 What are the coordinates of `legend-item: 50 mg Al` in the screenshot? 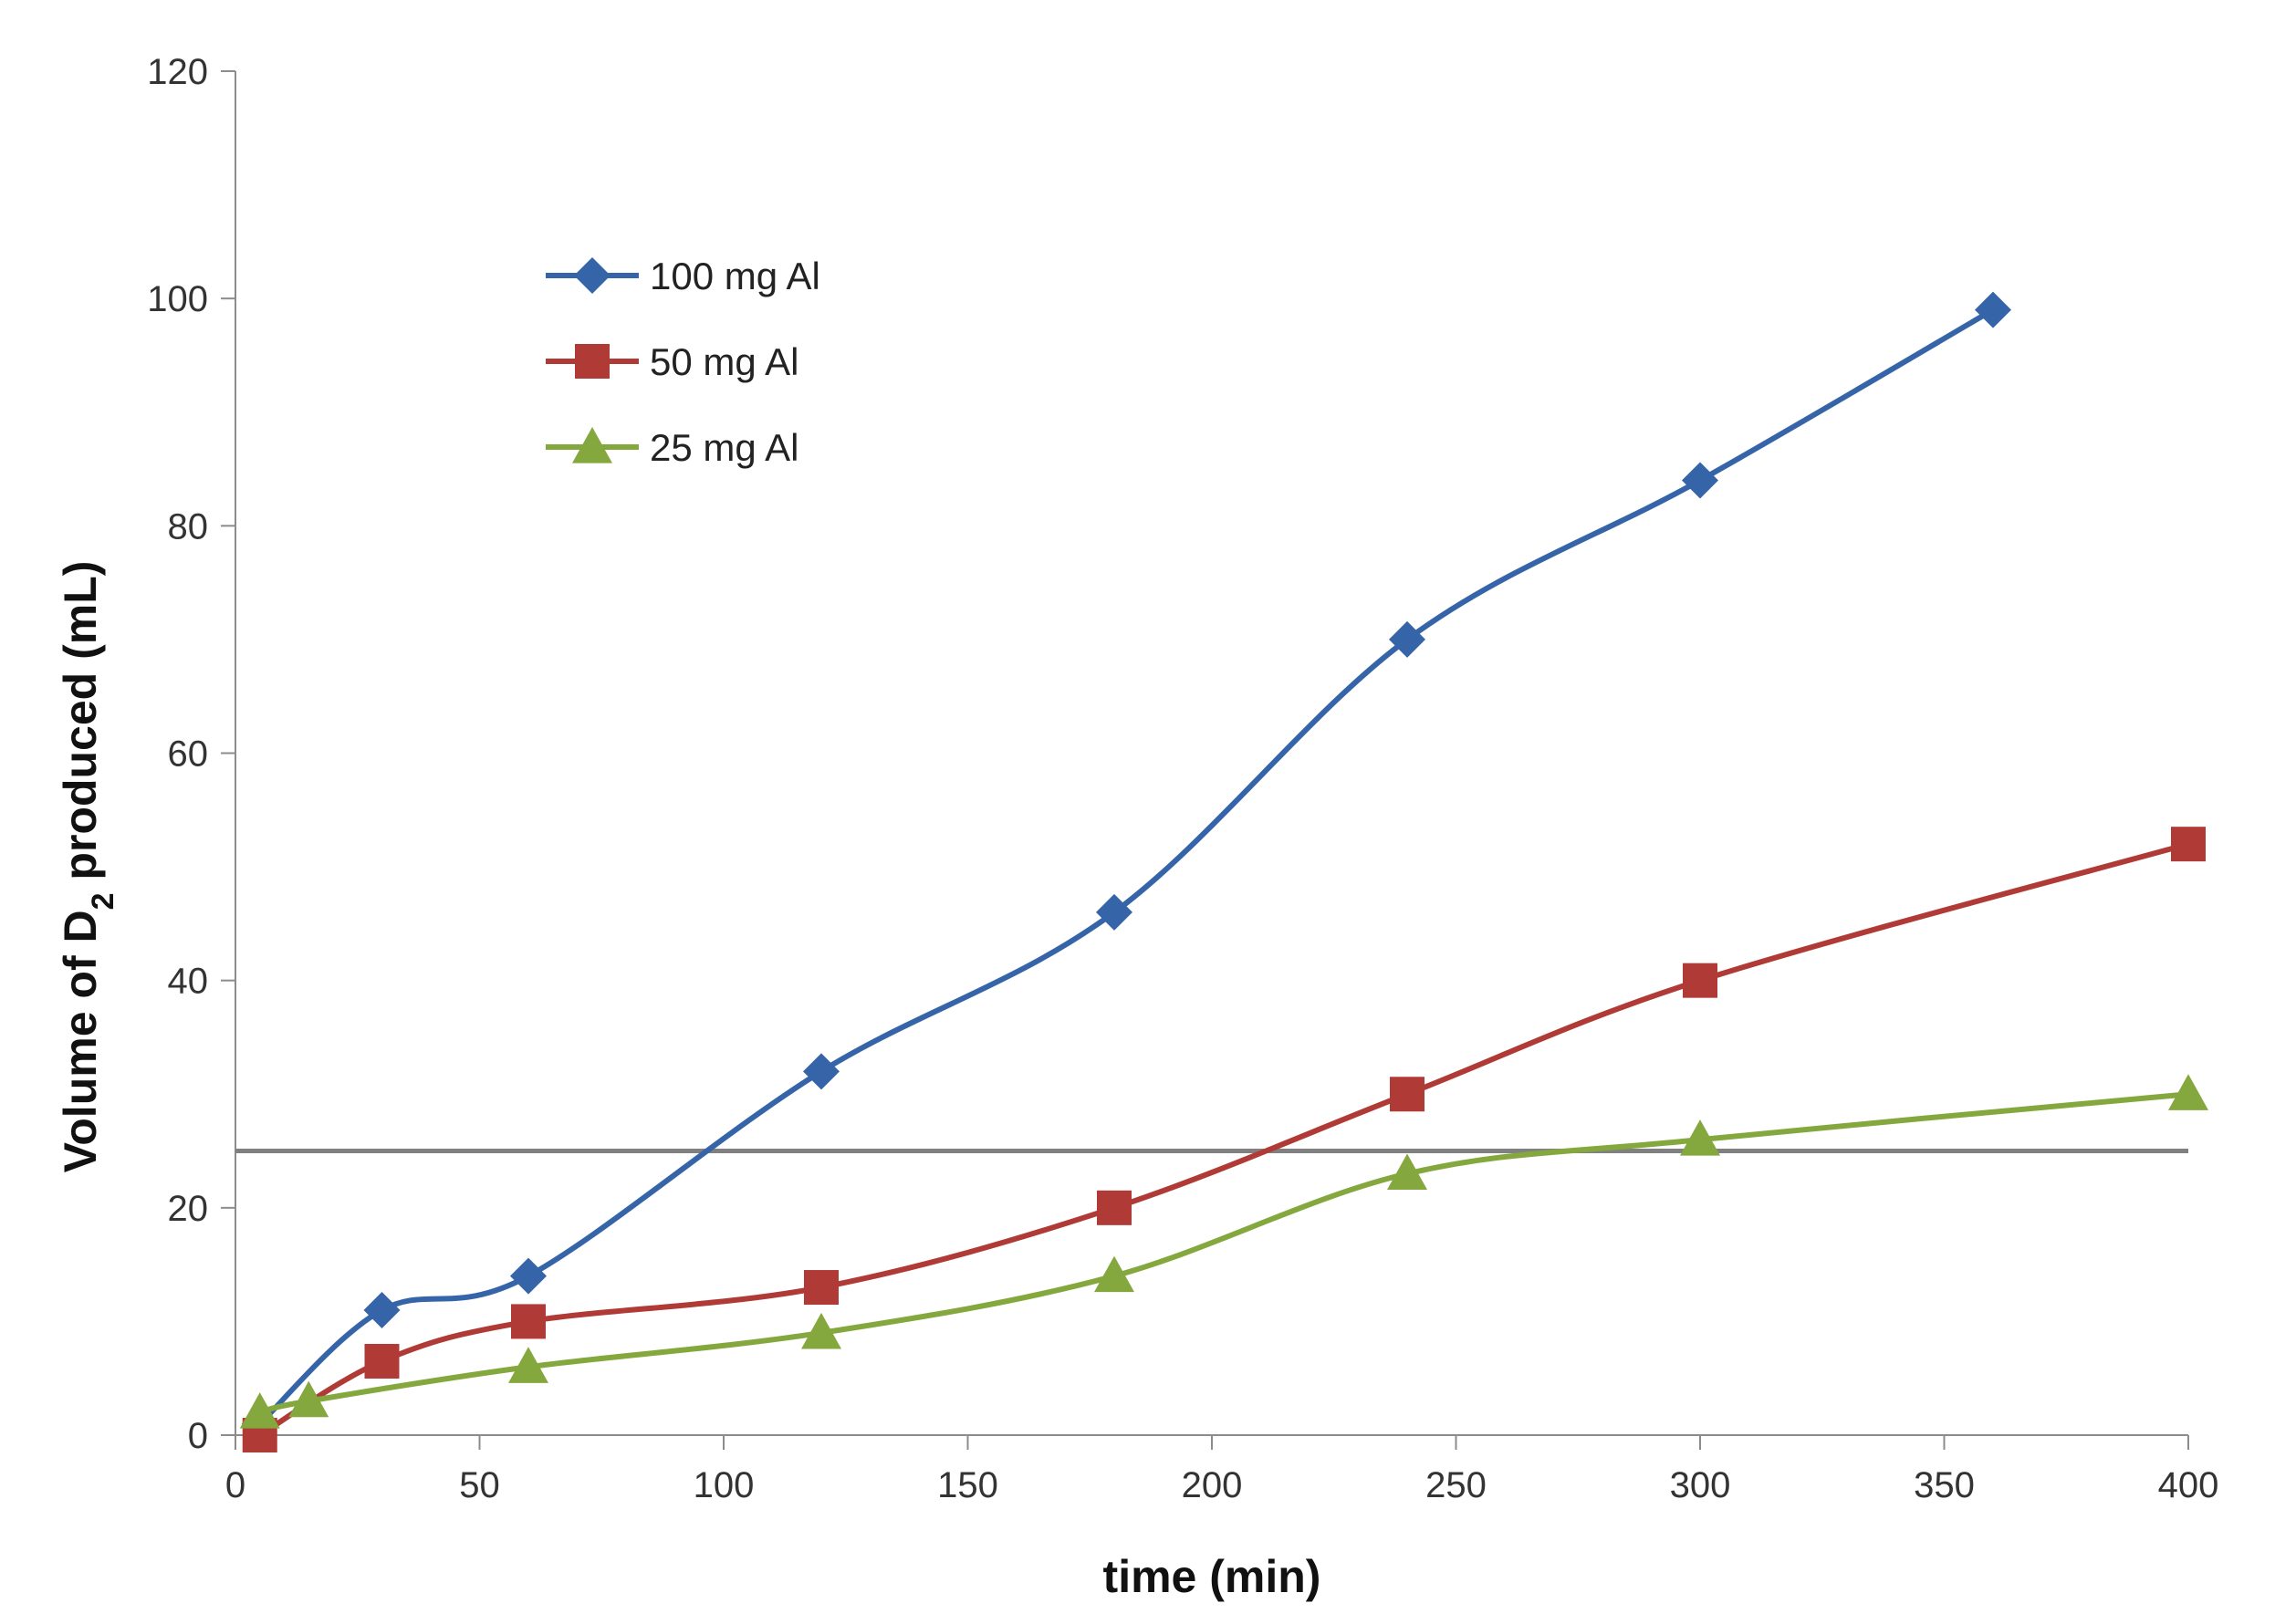 It's located at (672, 361).